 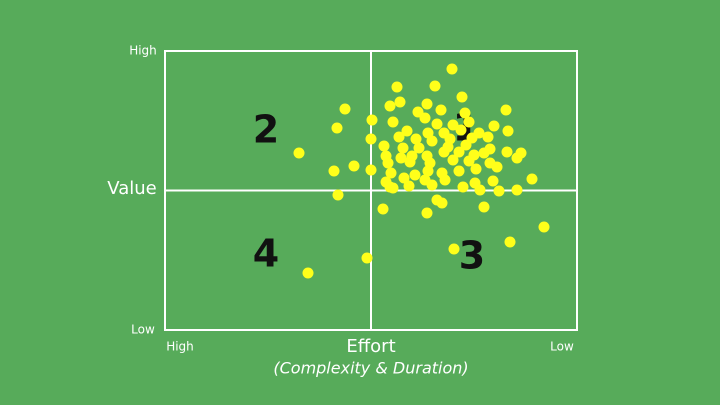 What do you see at coordinates (562, 347) in the screenshot?
I see `x-tick-label: Low` at bounding box center [562, 347].